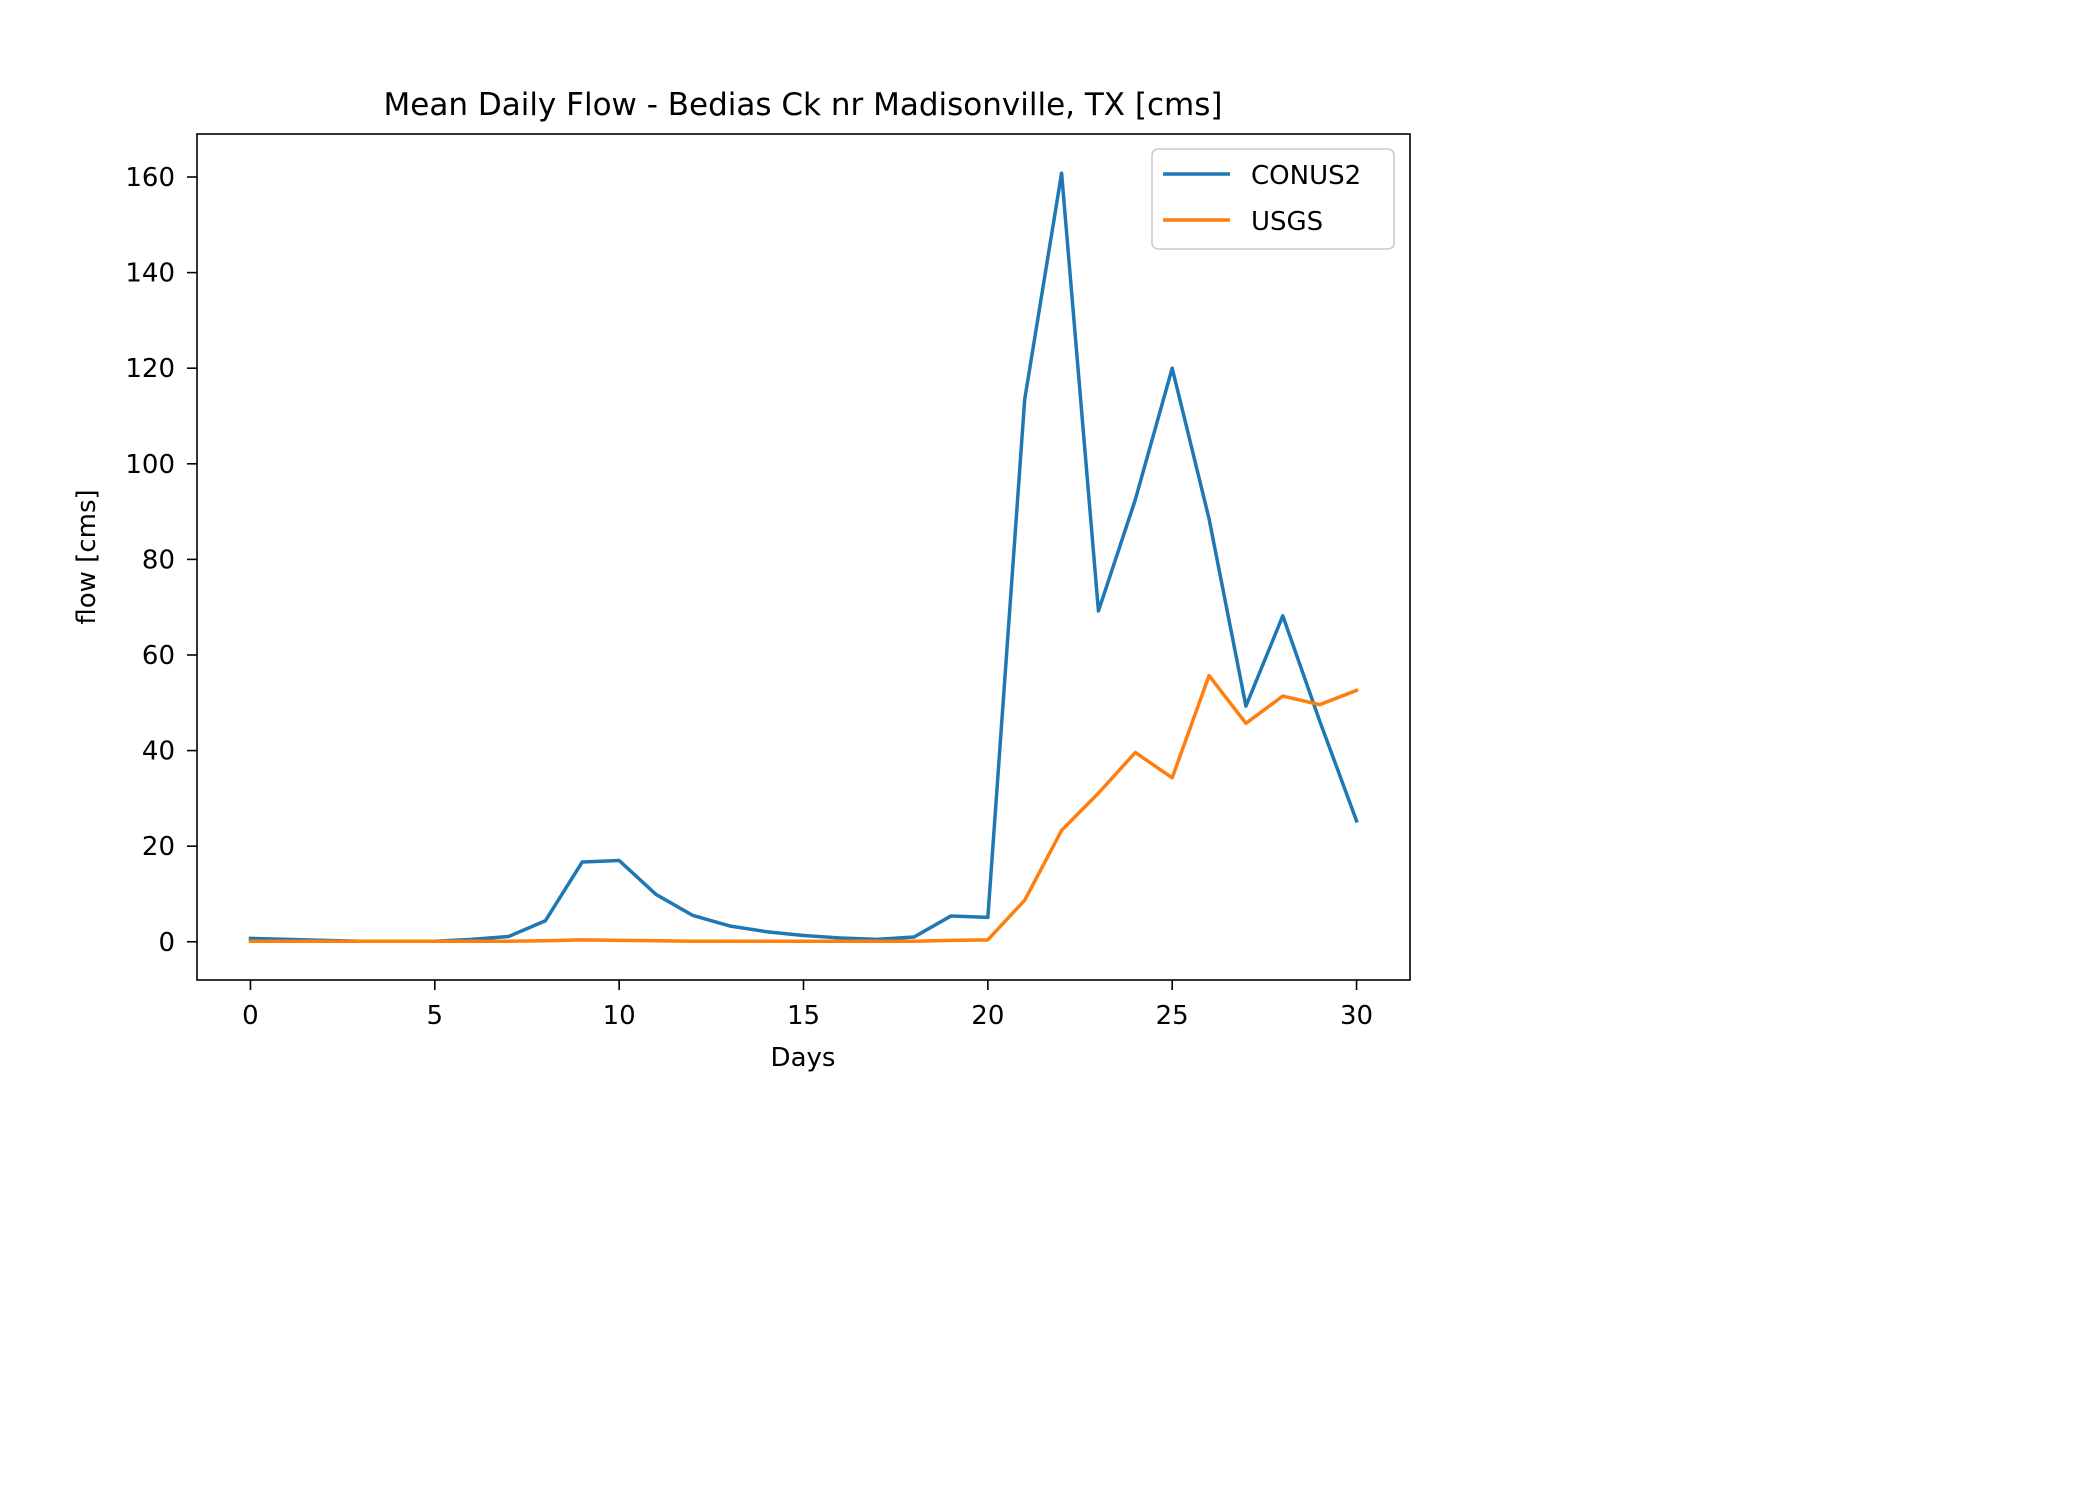  What do you see at coordinates (150, 465) in the screenshot?
I see `y-tick-label-100: 100` at bounding box center [150, 465].